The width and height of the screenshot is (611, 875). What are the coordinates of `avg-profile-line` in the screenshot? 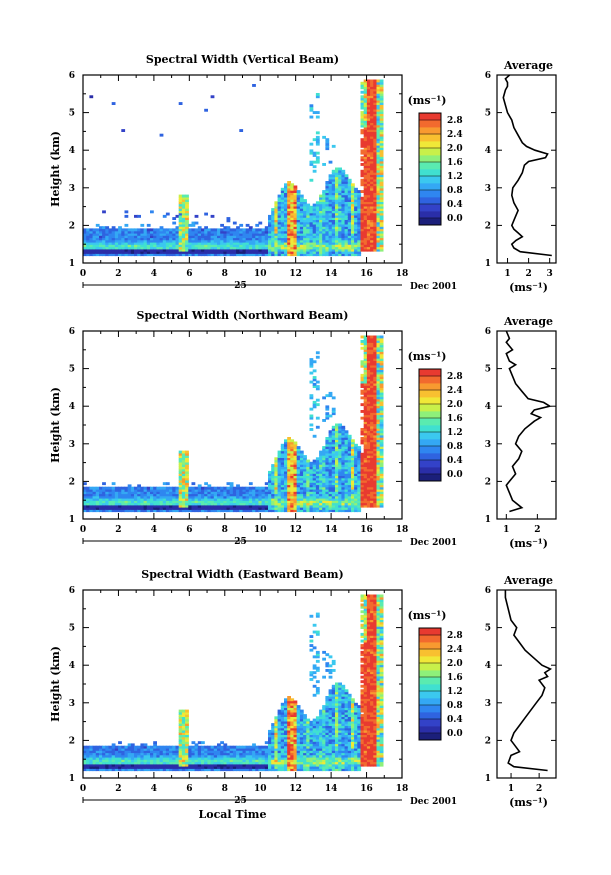 It's located at (528, 421).